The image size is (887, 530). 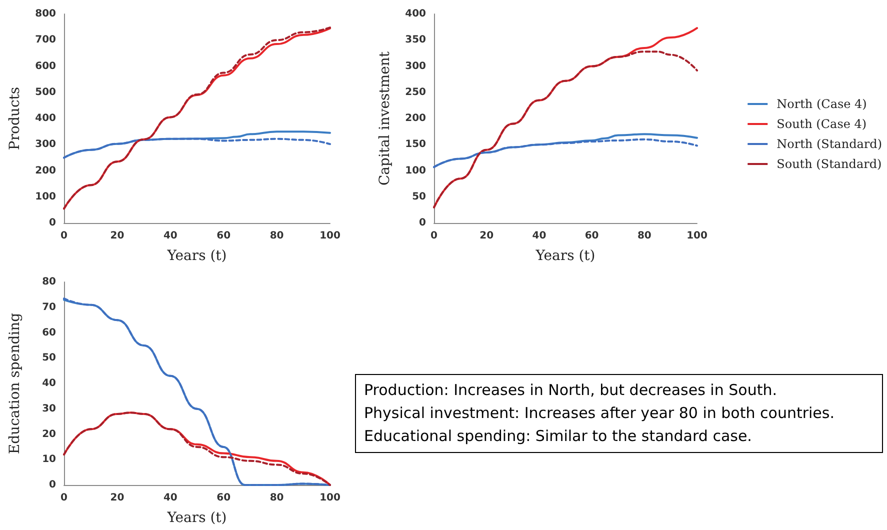 I want to click on y-axis-title: Education spending, so click(x=15, y=383).